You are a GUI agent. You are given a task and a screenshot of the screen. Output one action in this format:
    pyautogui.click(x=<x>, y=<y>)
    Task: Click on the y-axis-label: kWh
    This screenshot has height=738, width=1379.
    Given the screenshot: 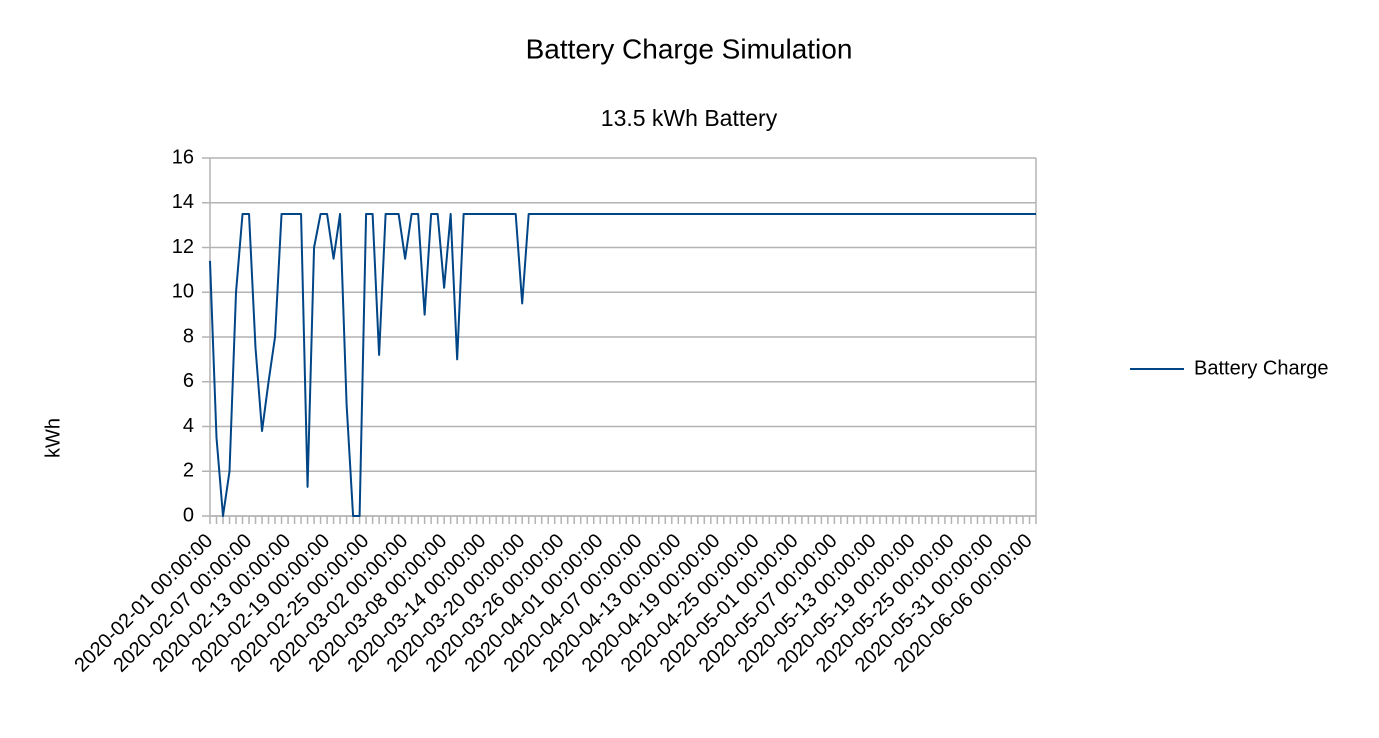 What is the action you would take?
    pyautogui.click(x=53, y=438)
    